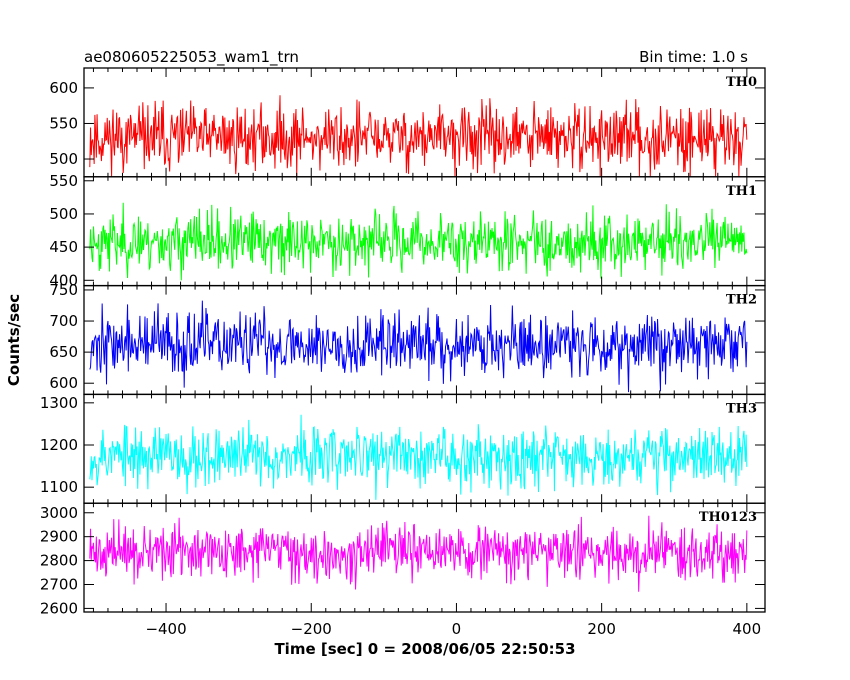  I want to click on panel-th0123: 2600 2700 2800 2900 3000 TH0123, so click(403, 559).